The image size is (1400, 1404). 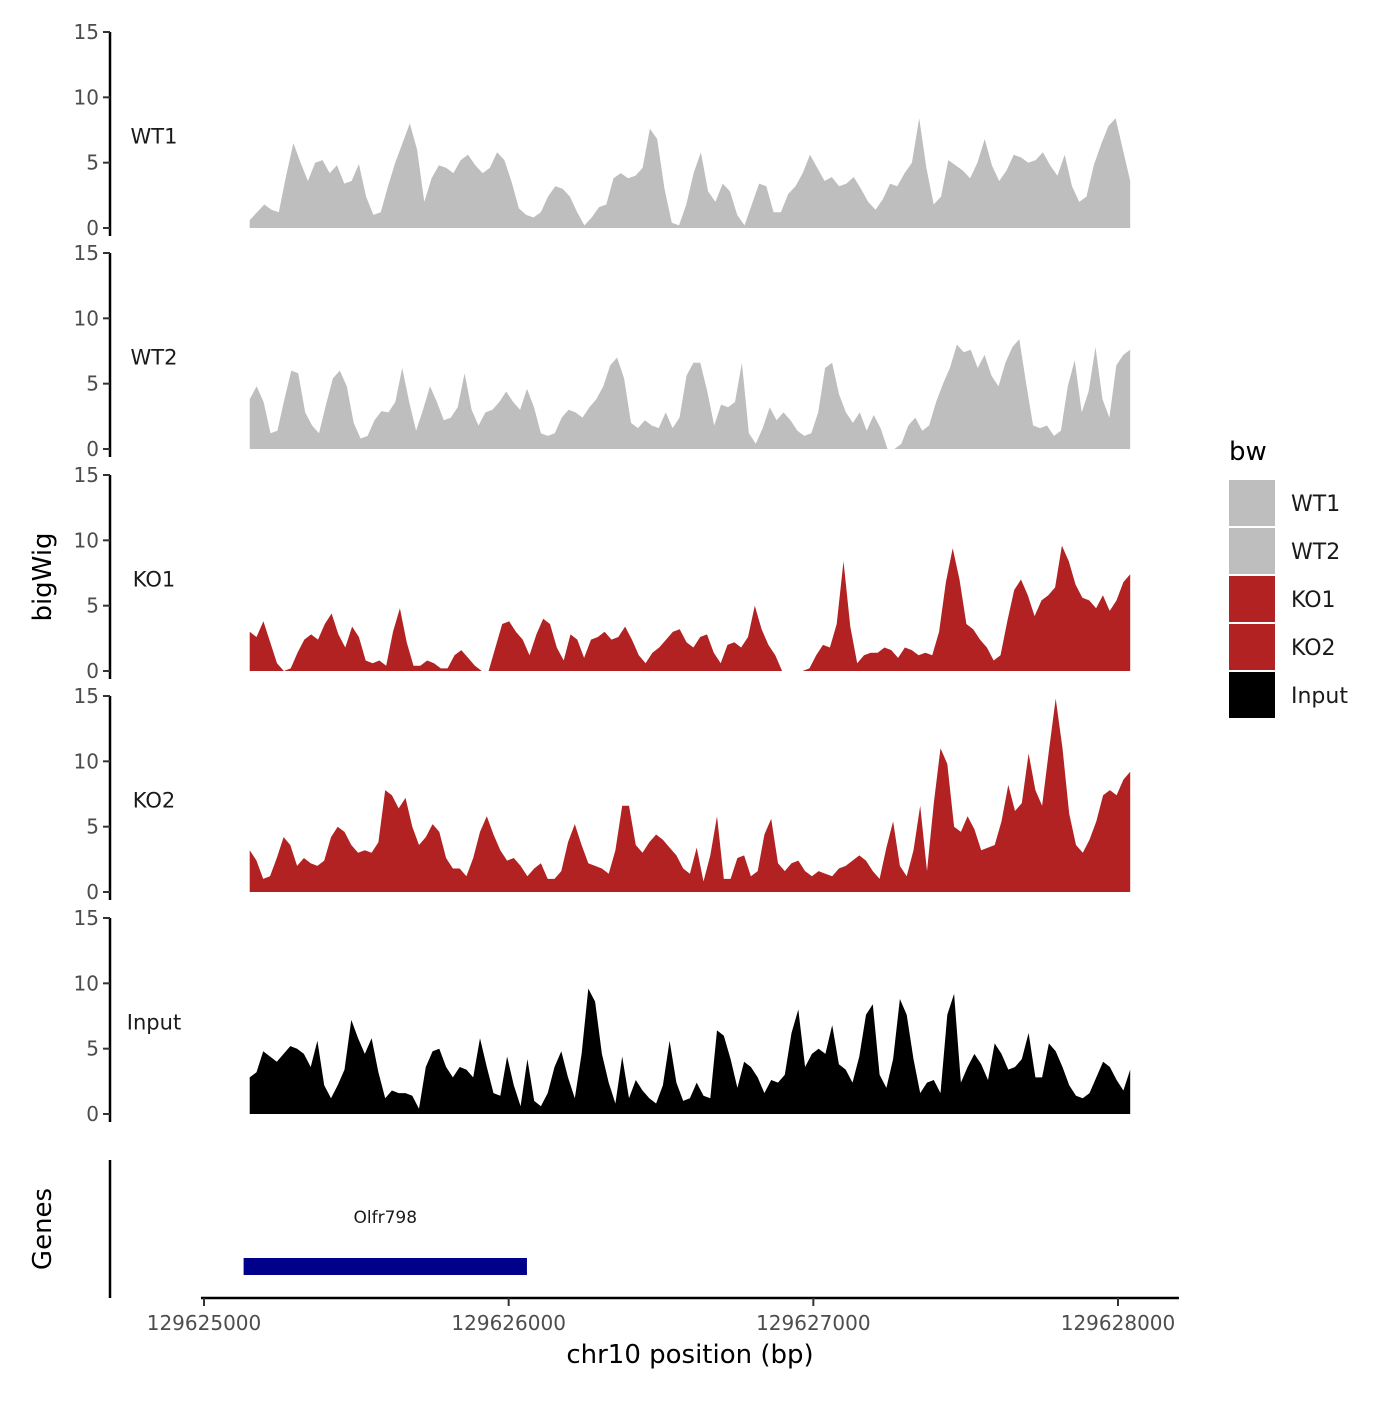 I want to click on legend-entry-wt2: WT2, so click(x=1284, y=551).